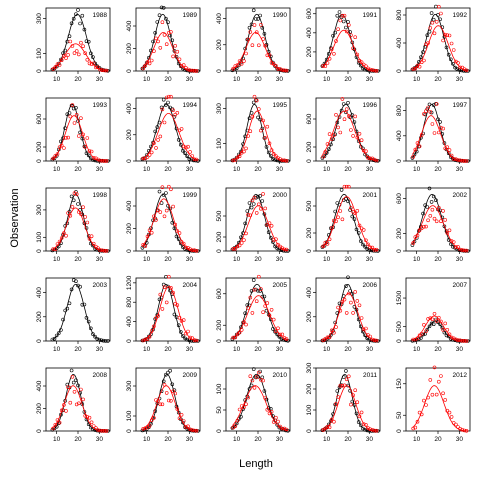 Image resolution: width=480 pixels, height=480 pixels. I want to click on y-tick-label: 200, so click(219, 324).